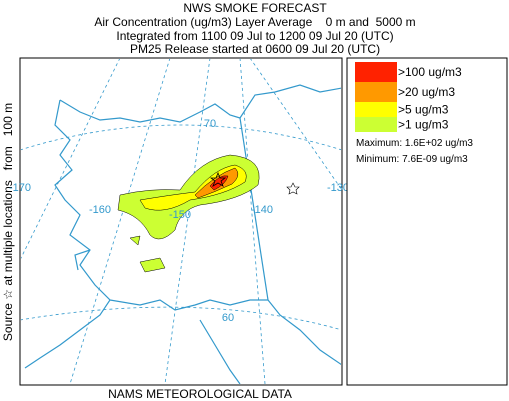 This screenshot has width=509, height=401. Describe the element at coordinates (430, 72) in the screenshot. I see `legend-label: >100 ug/m3` at that location.